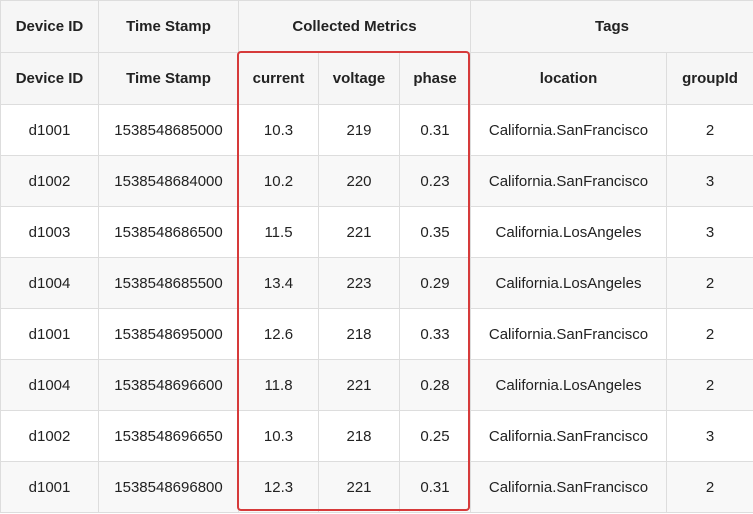 Image resolution: width=753 pixels, height=514 pixels. I want to click on group-header-device-id: Device ID, so click(49, 26).